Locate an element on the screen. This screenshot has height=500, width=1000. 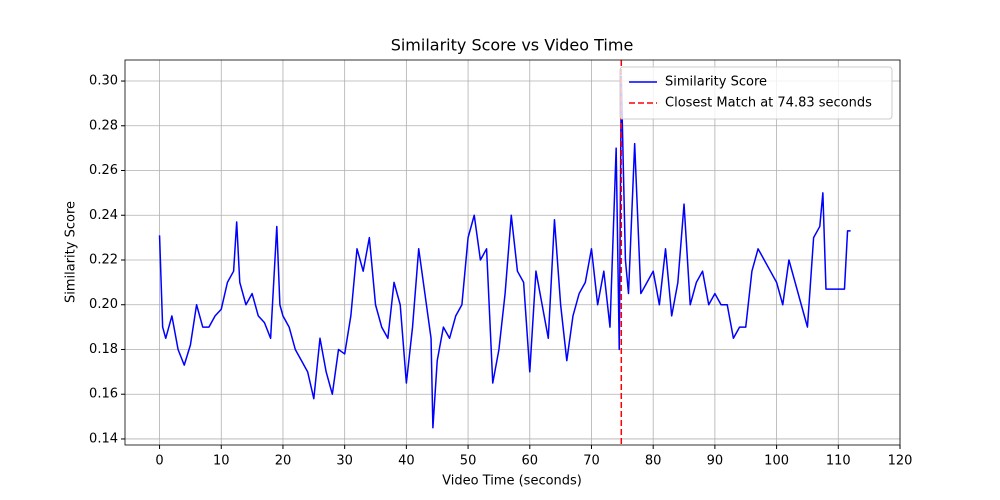
legend-label: Similarity Score is located at coordinates (716, 82).